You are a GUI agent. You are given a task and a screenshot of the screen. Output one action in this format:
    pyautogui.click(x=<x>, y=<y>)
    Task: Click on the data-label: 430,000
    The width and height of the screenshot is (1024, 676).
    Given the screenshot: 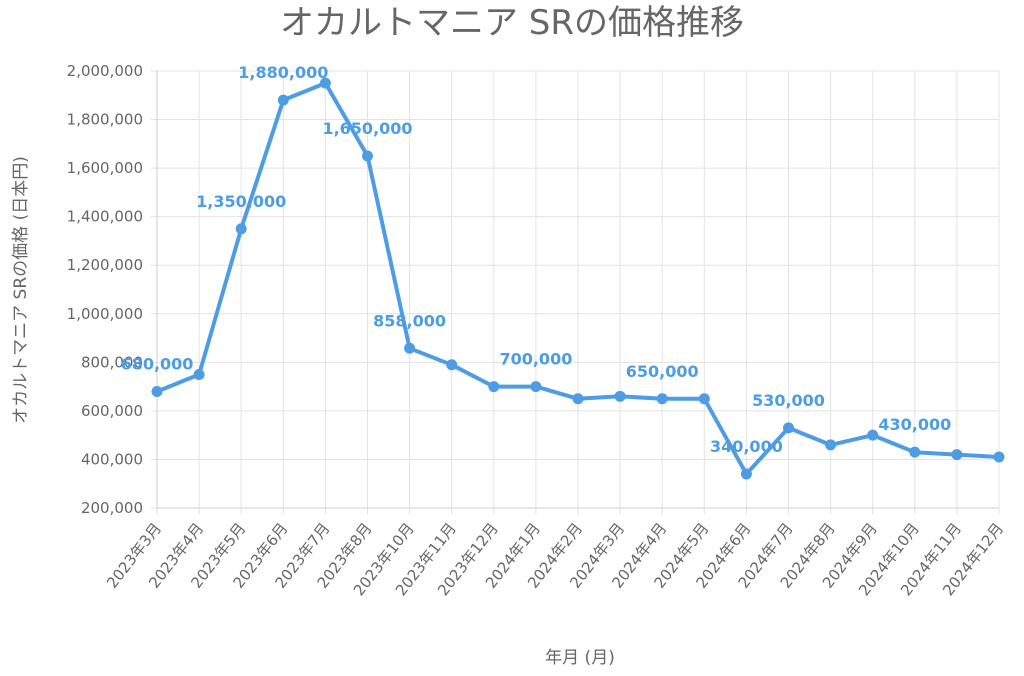 What is the action you would take?
    pyautogui.click(x=914, y=424)
    